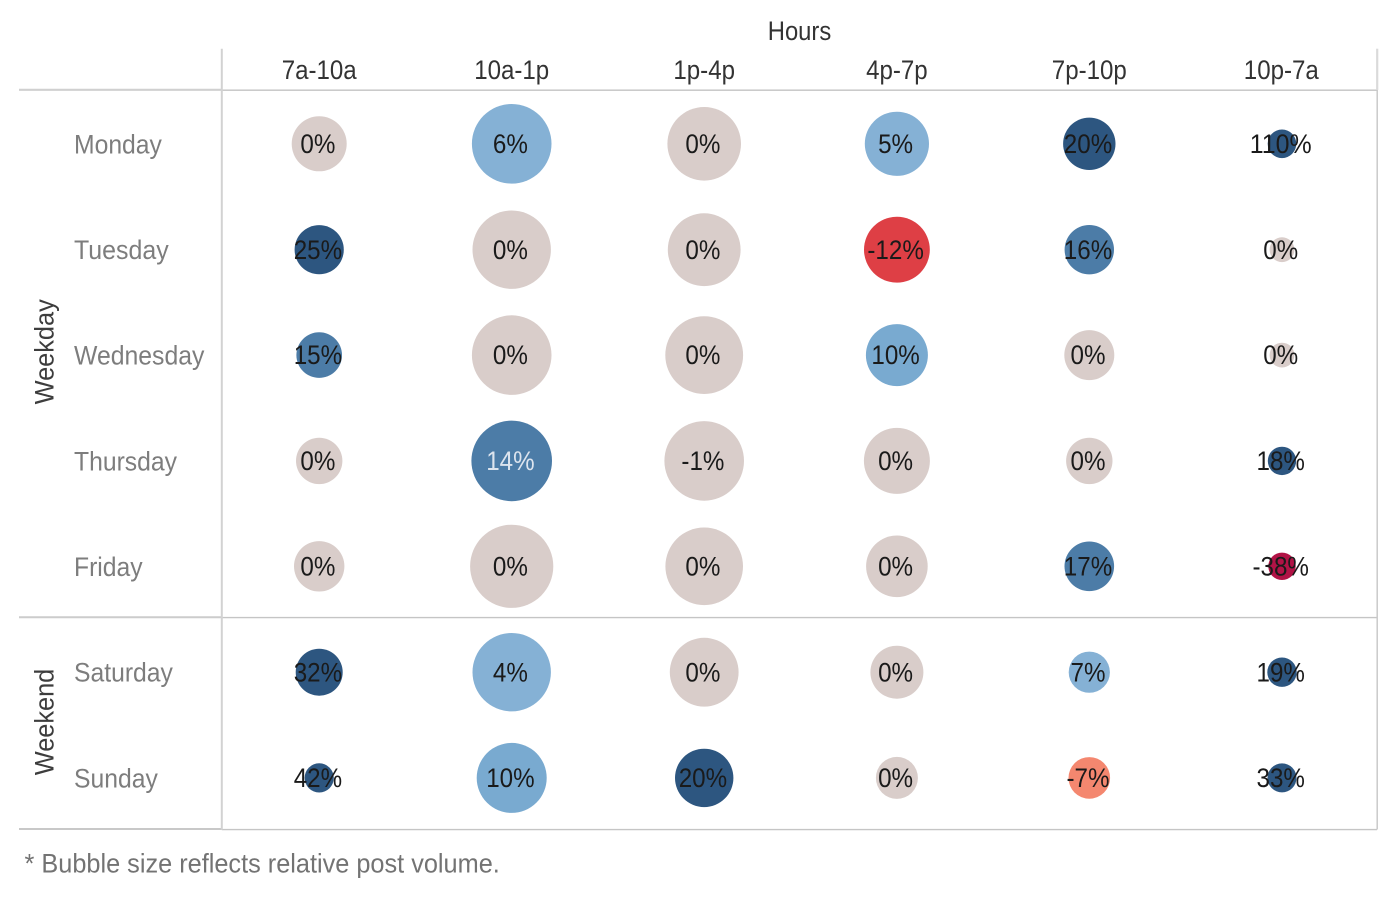 This screenshot has height=900, width=1400. What do you see at coordinates (1088, 250) in the screenshot?
I see `svg-text: 16%` at bounding box center [1088, 250].